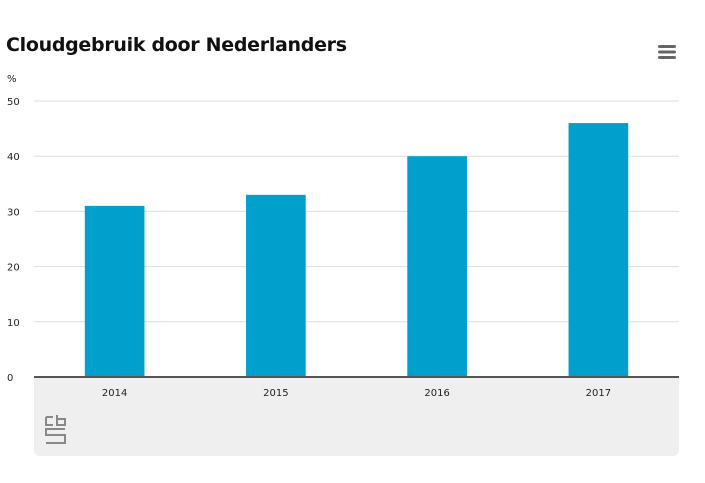 This screenshot has width=705, height=483. I want to click on y-tick-label: 20, so click(13, 268).